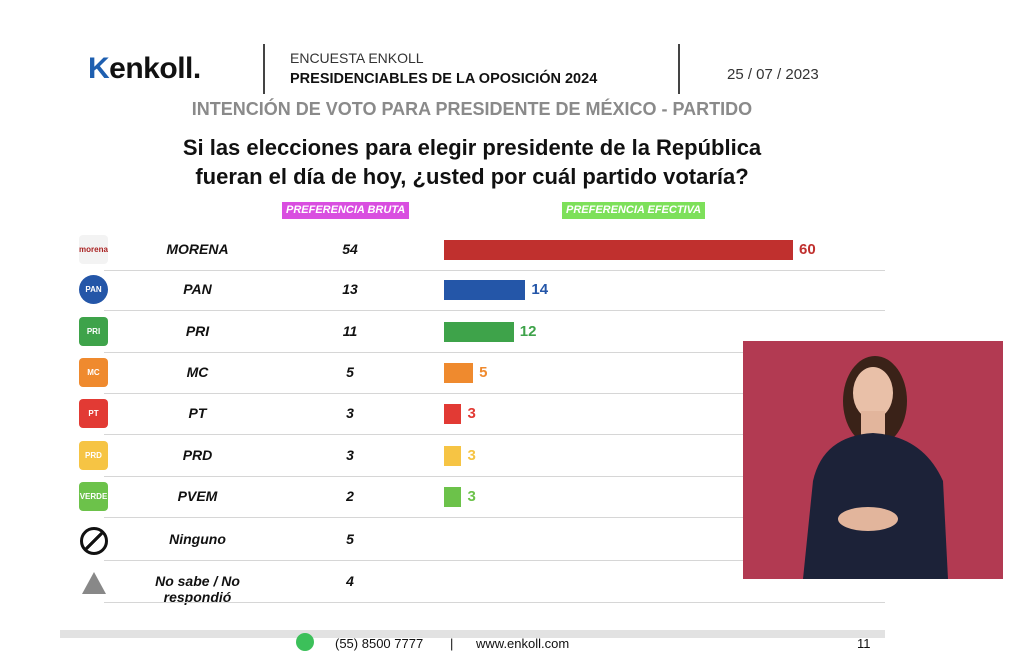  Describe the element at coordinates (93, 331) in the screenshot. I see `party-logo-pri-icon: PRI` at that location.